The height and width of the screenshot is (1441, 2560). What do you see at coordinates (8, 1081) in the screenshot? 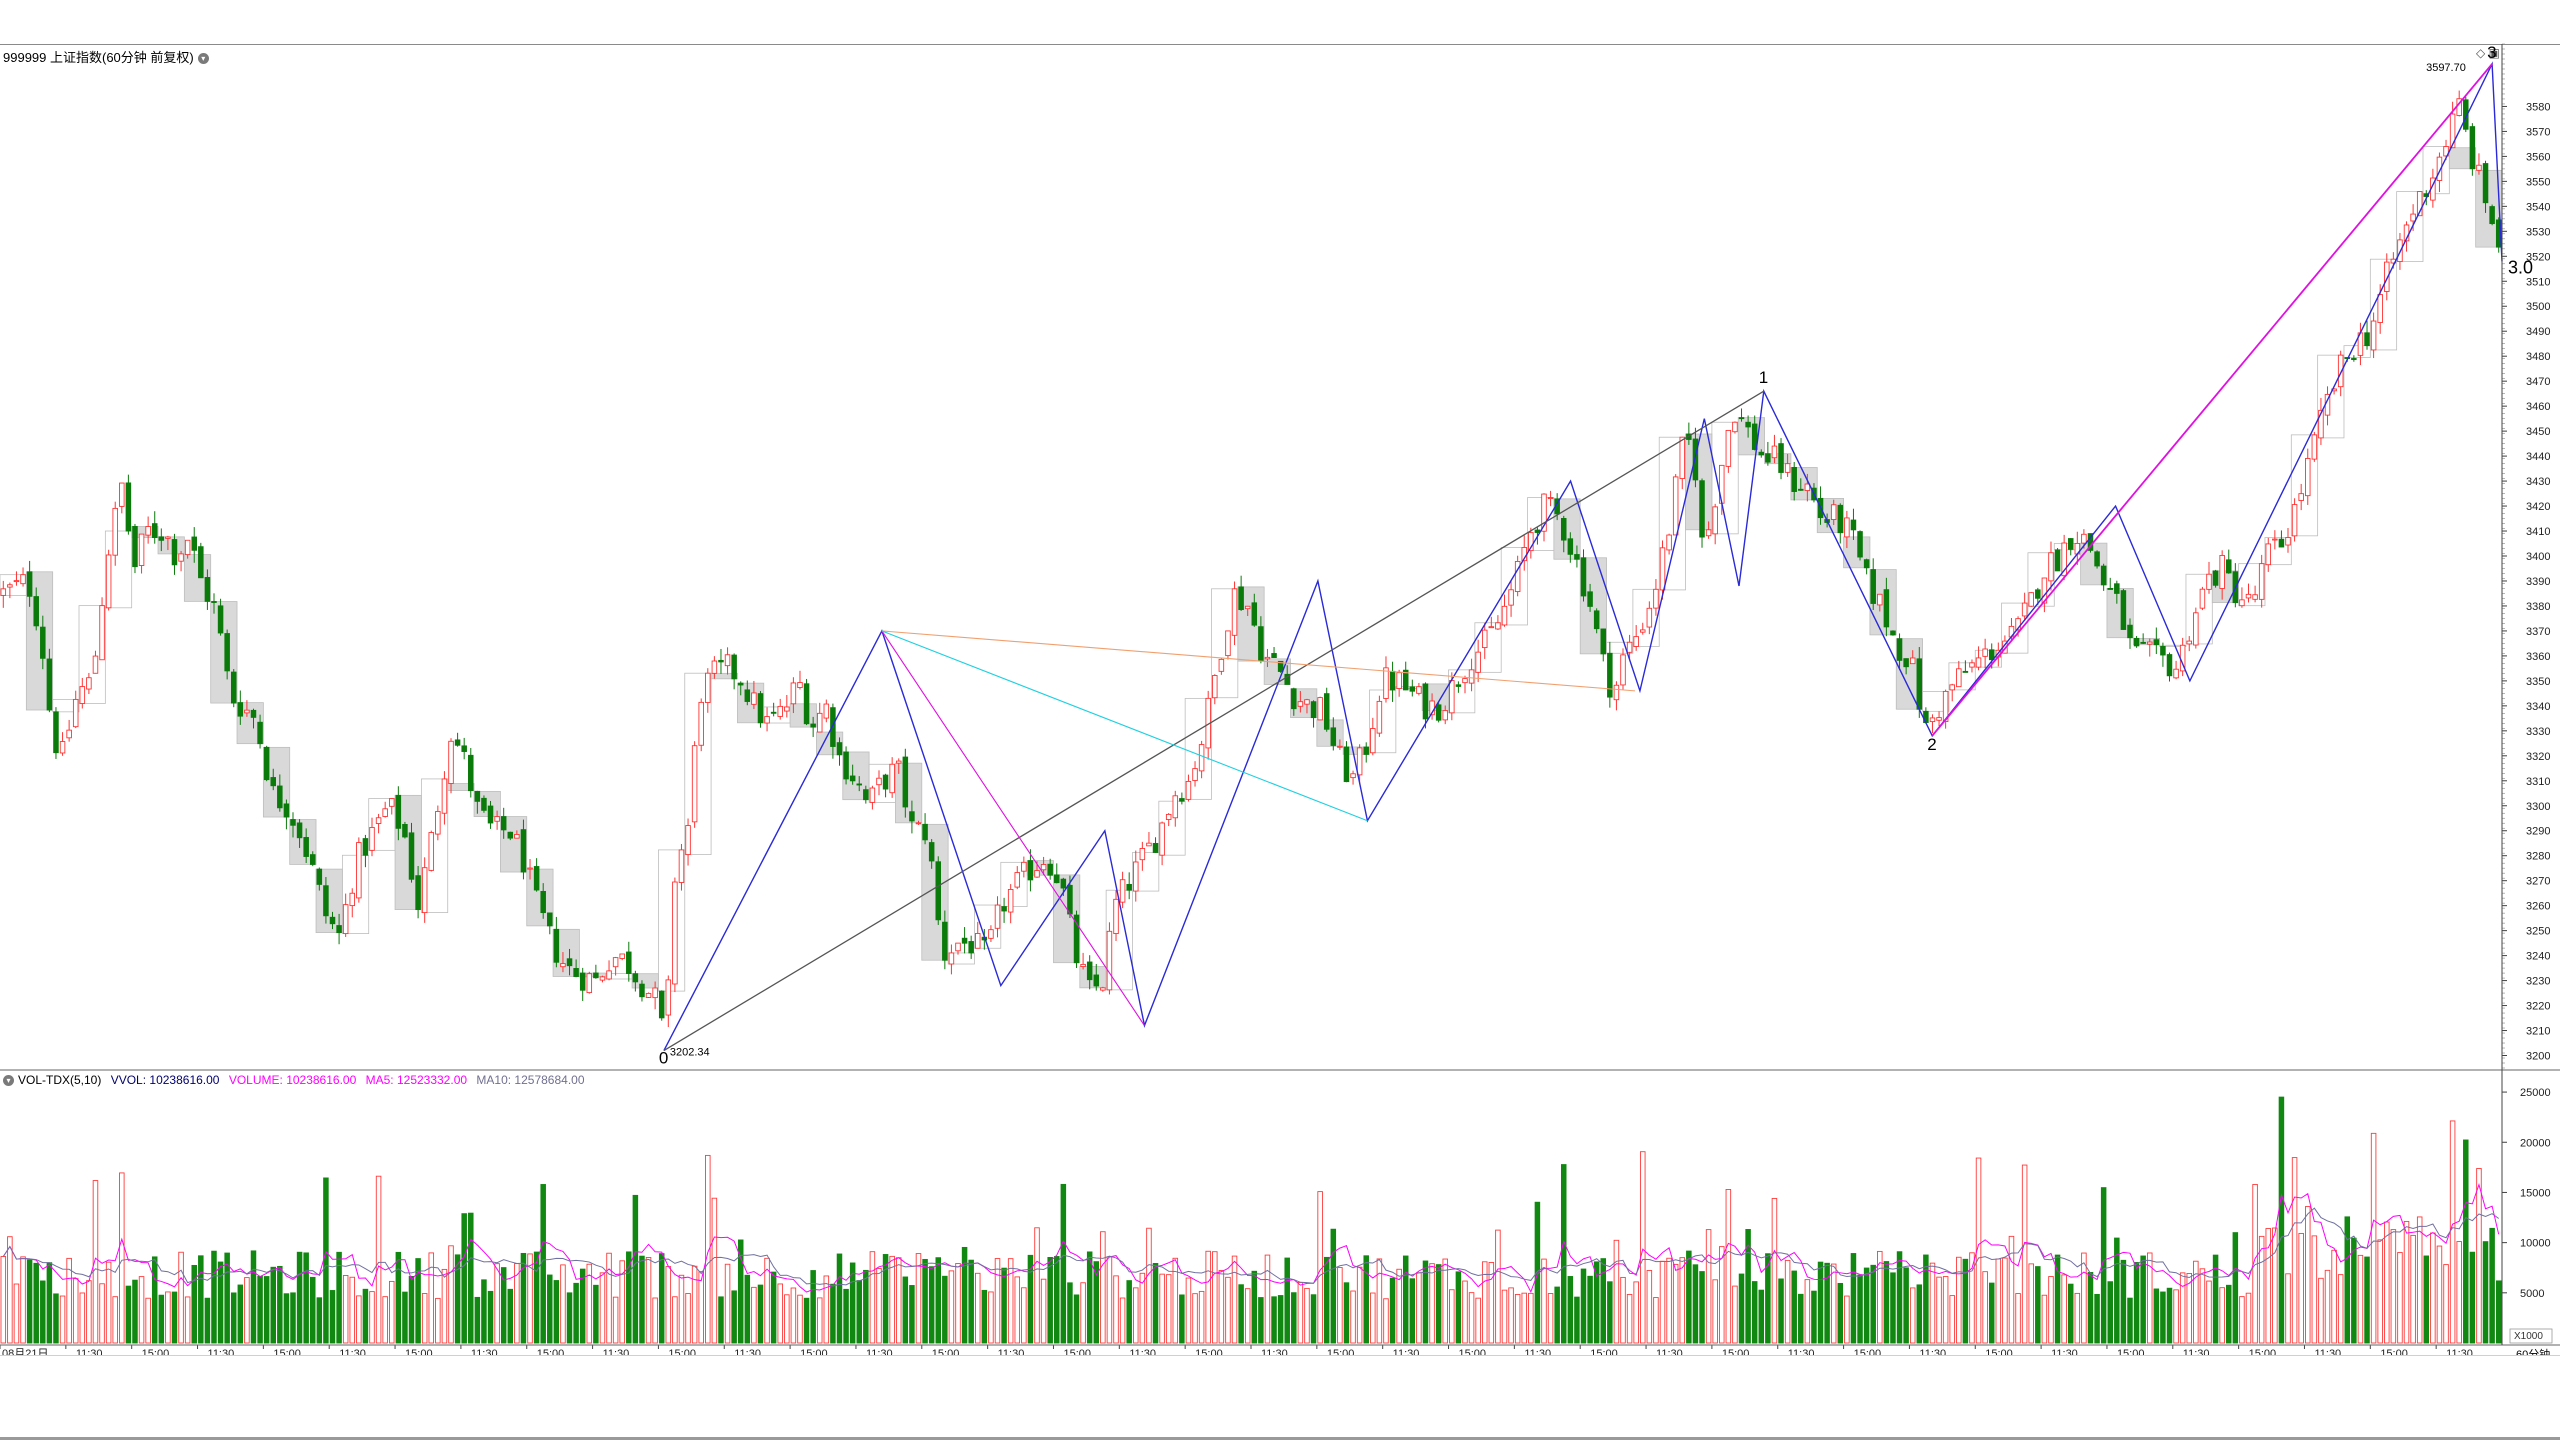
I see `indicator-menu-icon: ▾` at bounding box center [8, 1081].